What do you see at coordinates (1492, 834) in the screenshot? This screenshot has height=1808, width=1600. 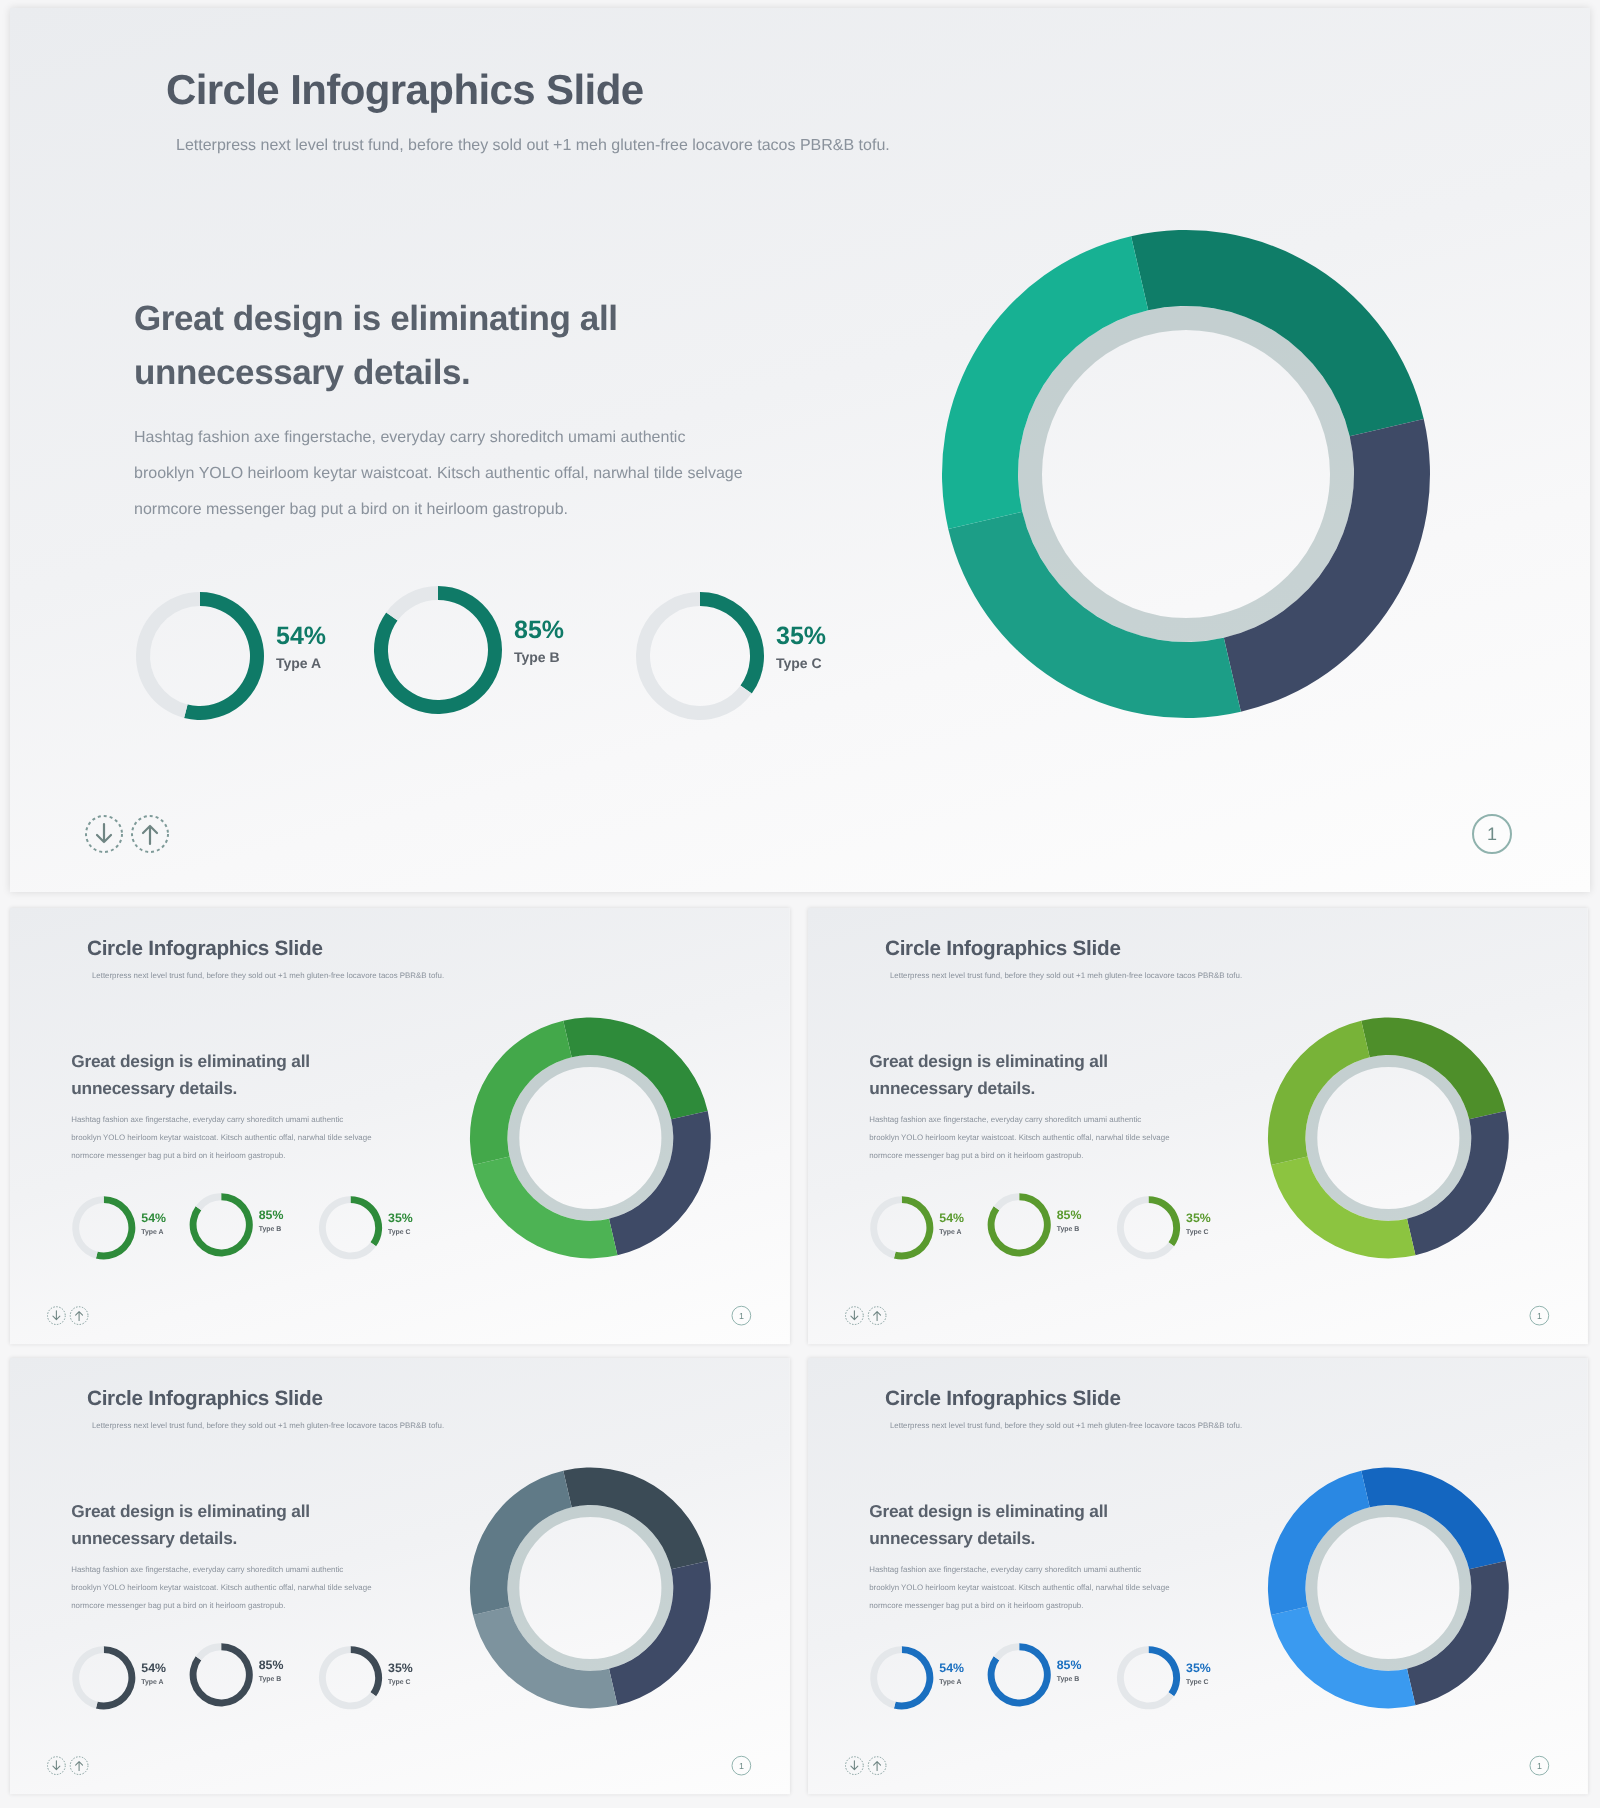 I see `text: 1` at bounding box center [1492, 834].